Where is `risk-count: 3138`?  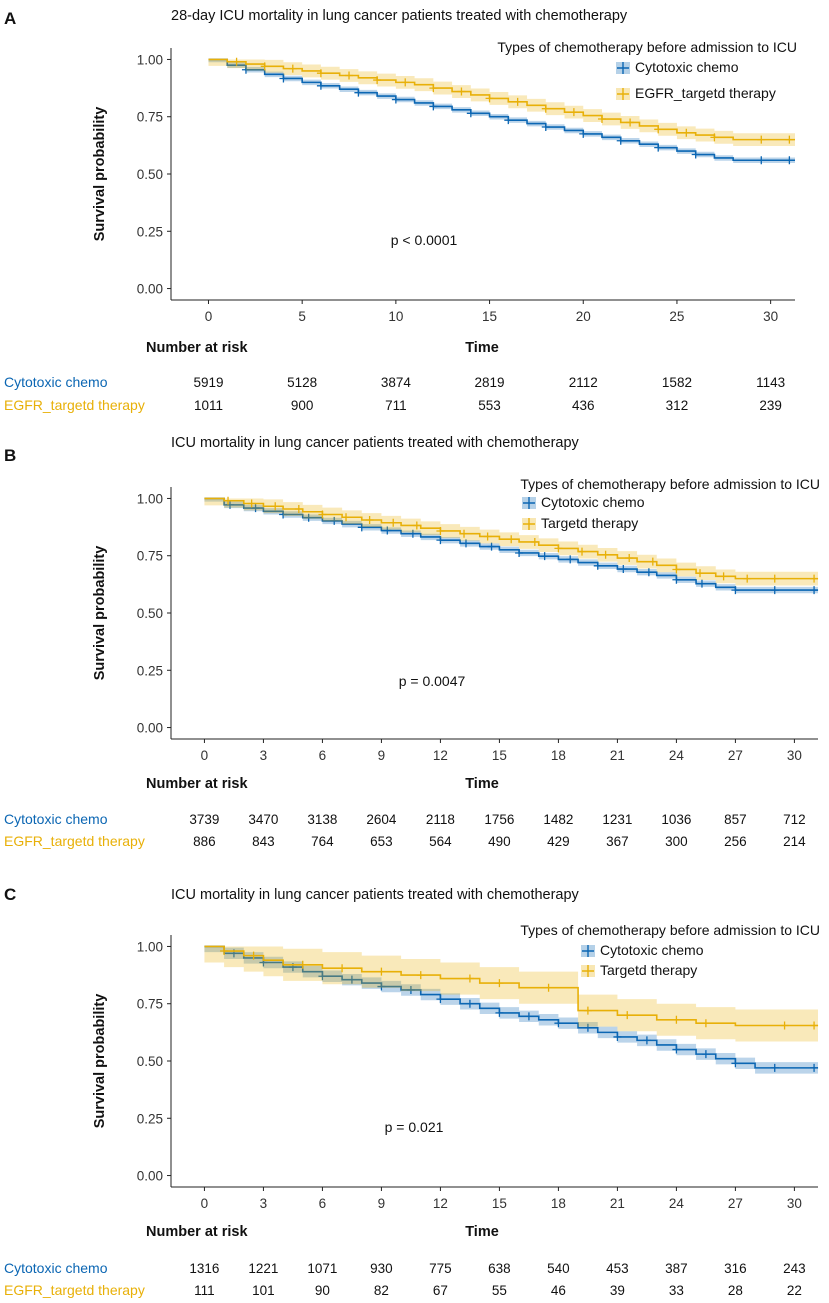 risk-count: 3138 is located at coordinates (322, 819).